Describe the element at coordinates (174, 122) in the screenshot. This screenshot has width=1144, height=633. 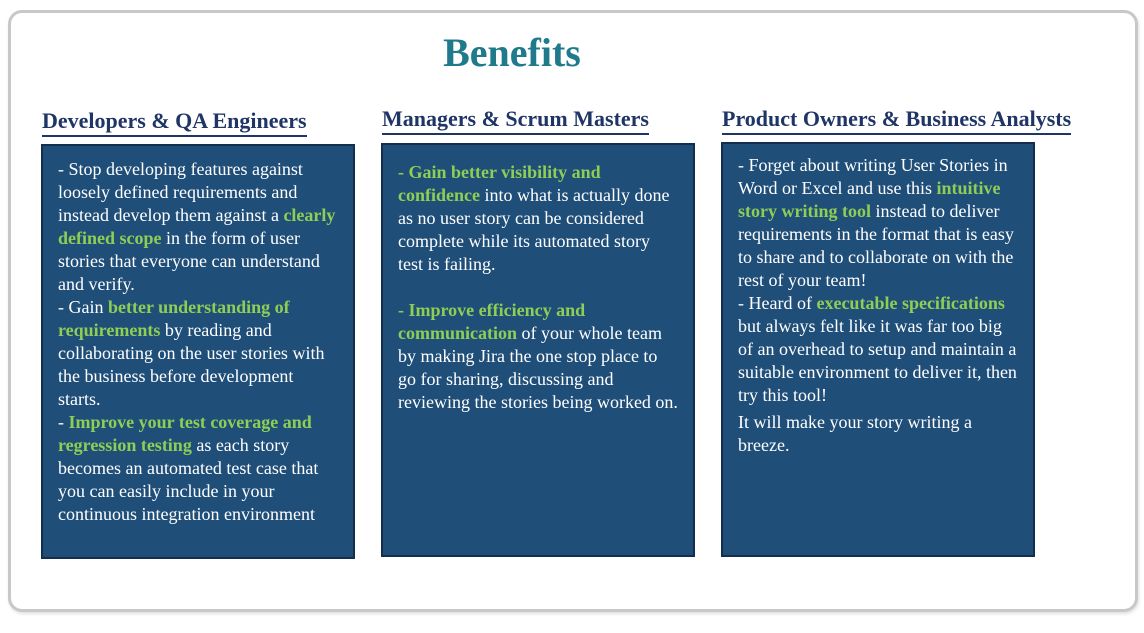
I see `column-heading-developers: Developers & QA Engineers` at that location.